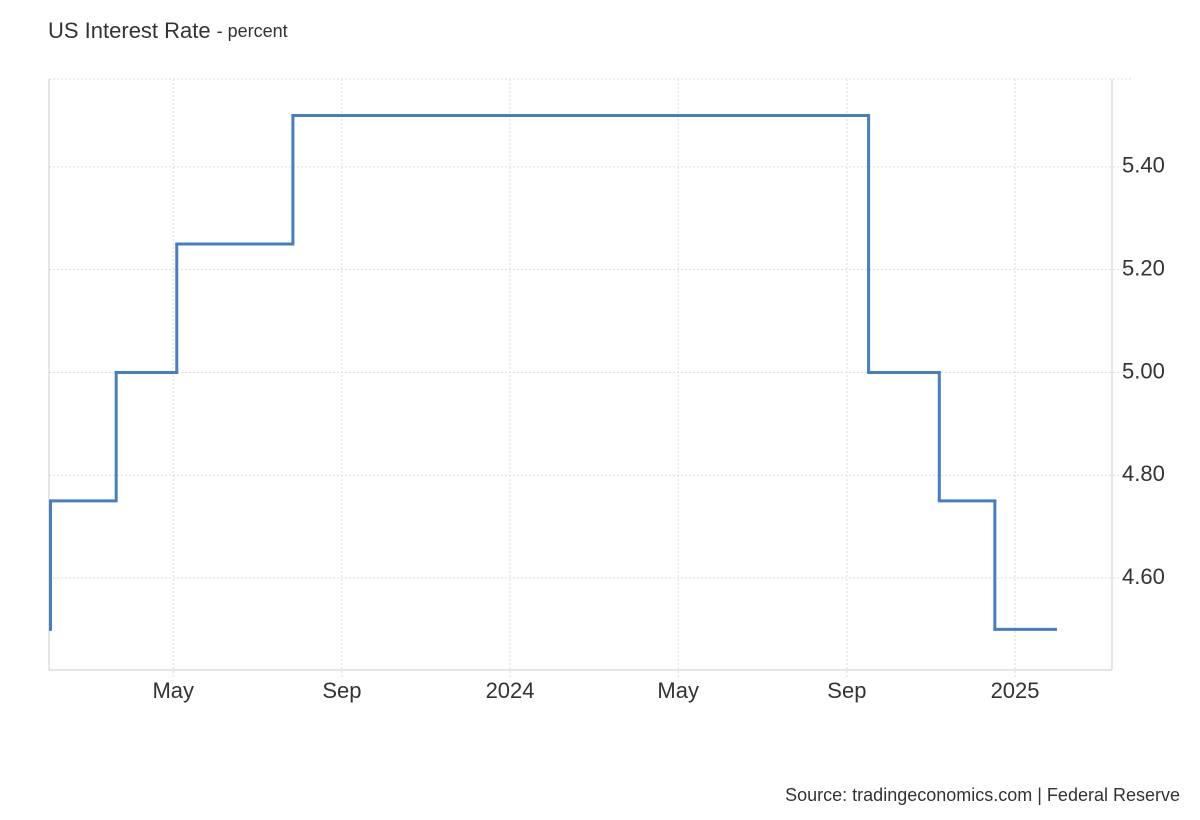 The width and height of the screenshot is (1200, 820). Describe the element at coordinates (1055, 629) in the screenshot. I see `step-end` at that location.